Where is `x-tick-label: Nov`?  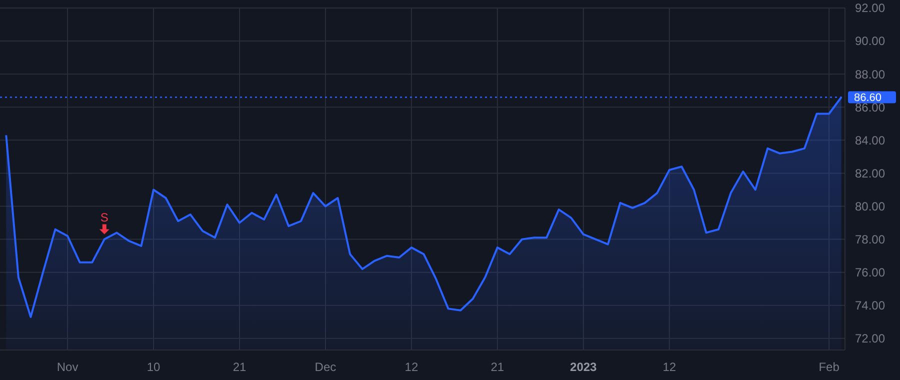
x-tick-label: Nov is located at coordinates (67, 367).